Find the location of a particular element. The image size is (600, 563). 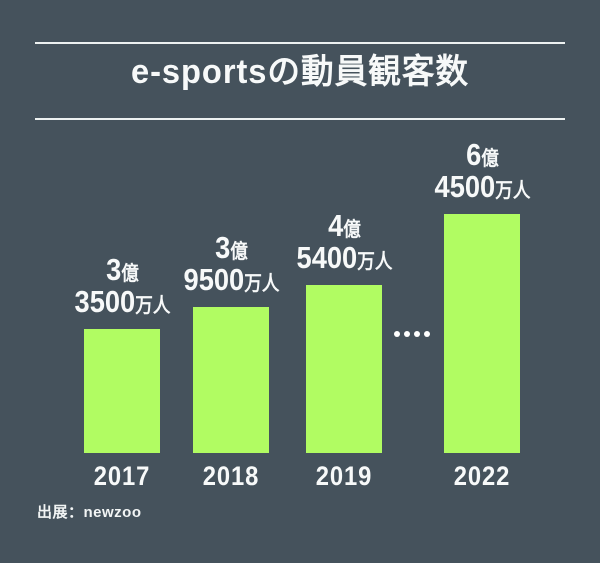

bar-group: 6億 4500万人 2022 is located at coordinates (482, 313).